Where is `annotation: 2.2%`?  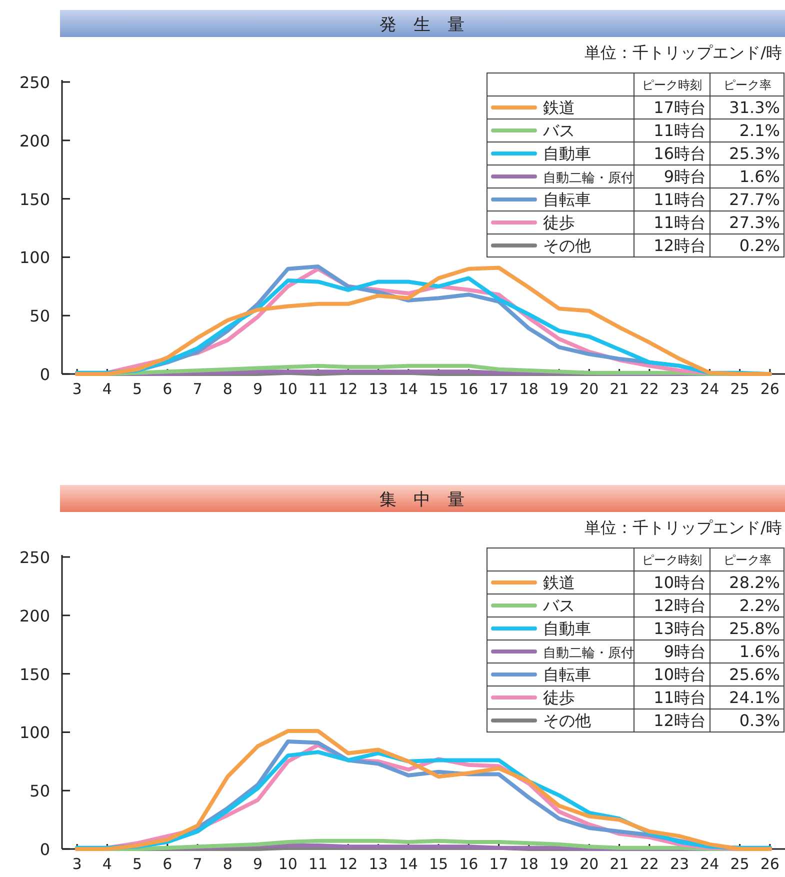 annotation: 2.2% is located at coordinates (759, 605).